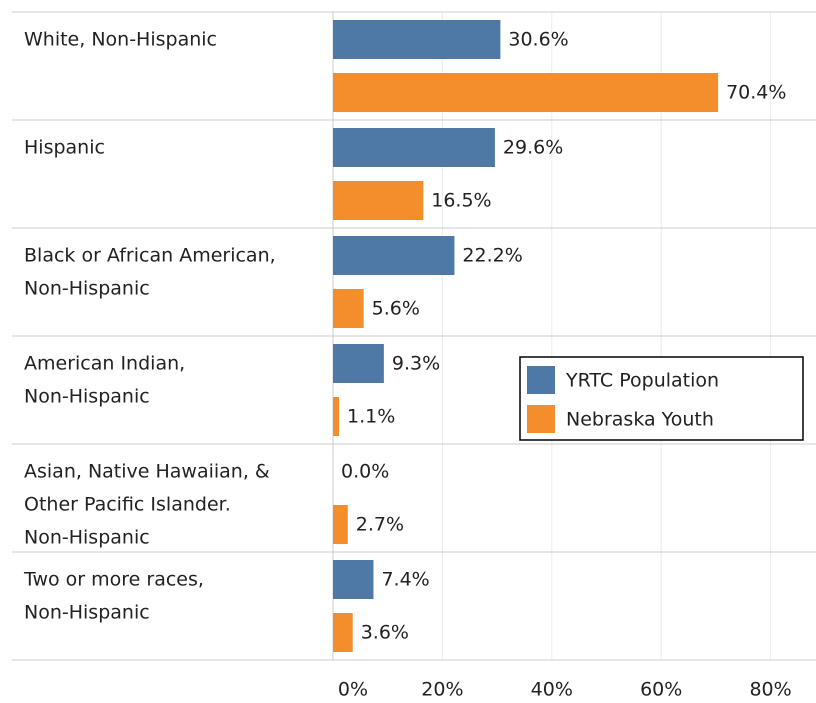  Describe the element at coordinates (380, 525) in the screenshot. I see `data-label: 2.7%` at that location.